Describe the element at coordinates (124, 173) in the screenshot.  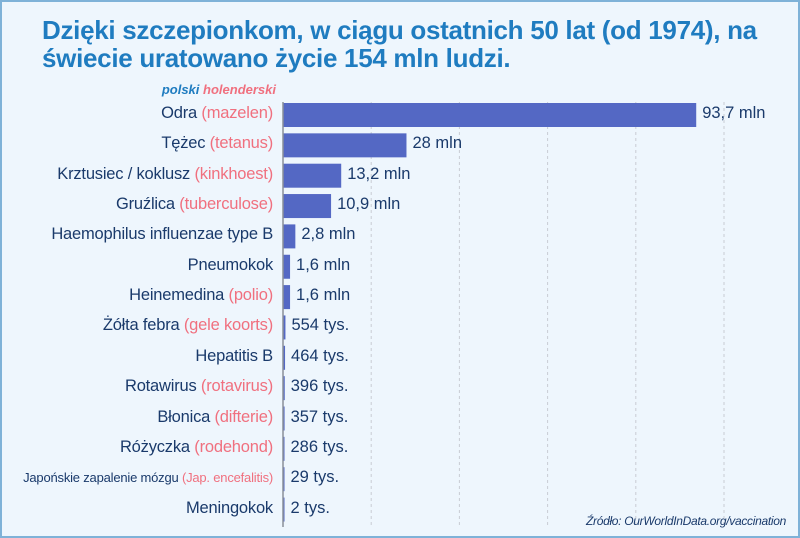
I see `label-polish: Krztusiec / koklusz` at that location.